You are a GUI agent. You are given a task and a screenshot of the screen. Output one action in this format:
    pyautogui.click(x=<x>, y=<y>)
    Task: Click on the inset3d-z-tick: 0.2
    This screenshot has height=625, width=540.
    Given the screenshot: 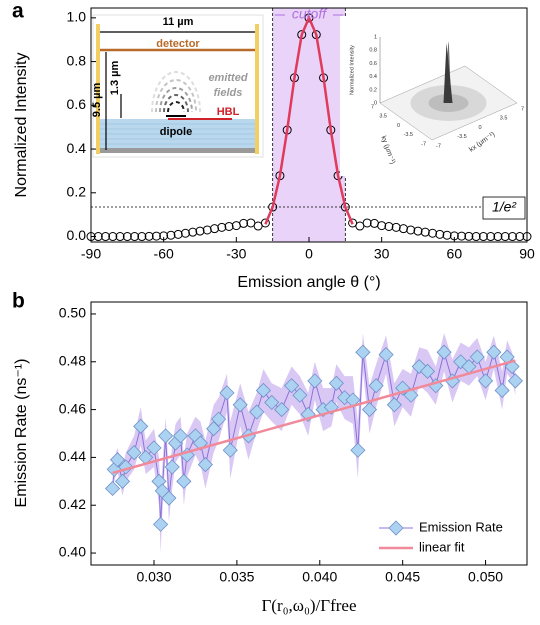 What is the action you would take?
    pyautogui.click(x=373, y=90)
    